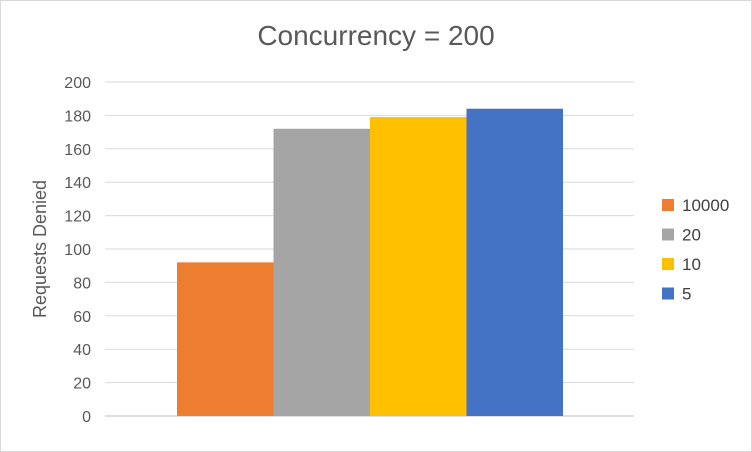  Describe the element at coordinates (82, 350) in the screenshot. I see `y-tick-label: 40` at that location.